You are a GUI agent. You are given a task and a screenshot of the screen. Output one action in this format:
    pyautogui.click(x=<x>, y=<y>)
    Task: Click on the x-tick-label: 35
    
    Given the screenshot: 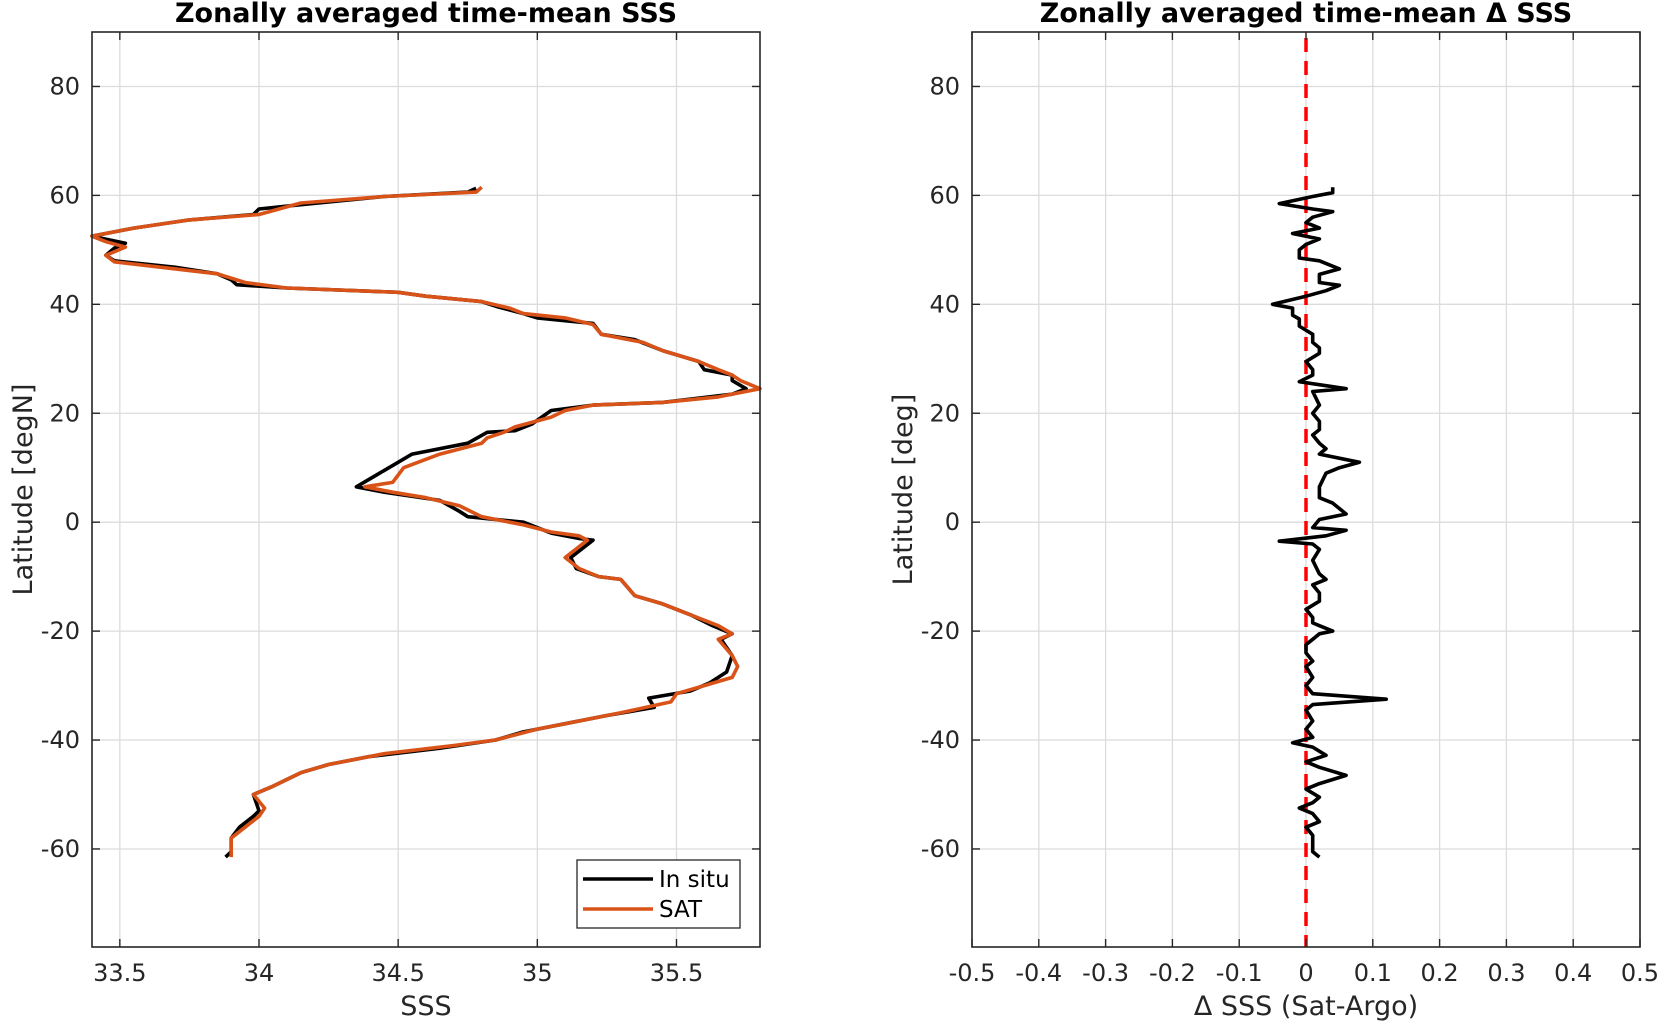 What is the action you would take?
    pyautogui.click(x=537, y=973)
    